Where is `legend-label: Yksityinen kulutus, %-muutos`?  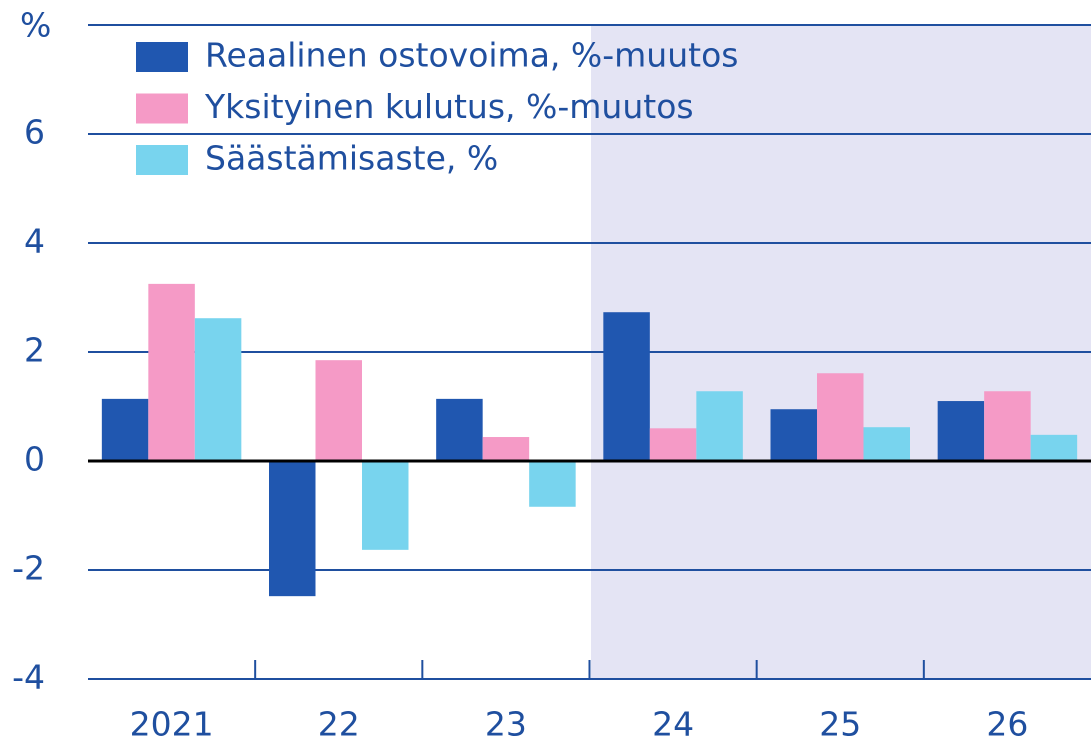
legend-label: Yksityinen kulutus, %-muutos is located at coordinates (449, 106).